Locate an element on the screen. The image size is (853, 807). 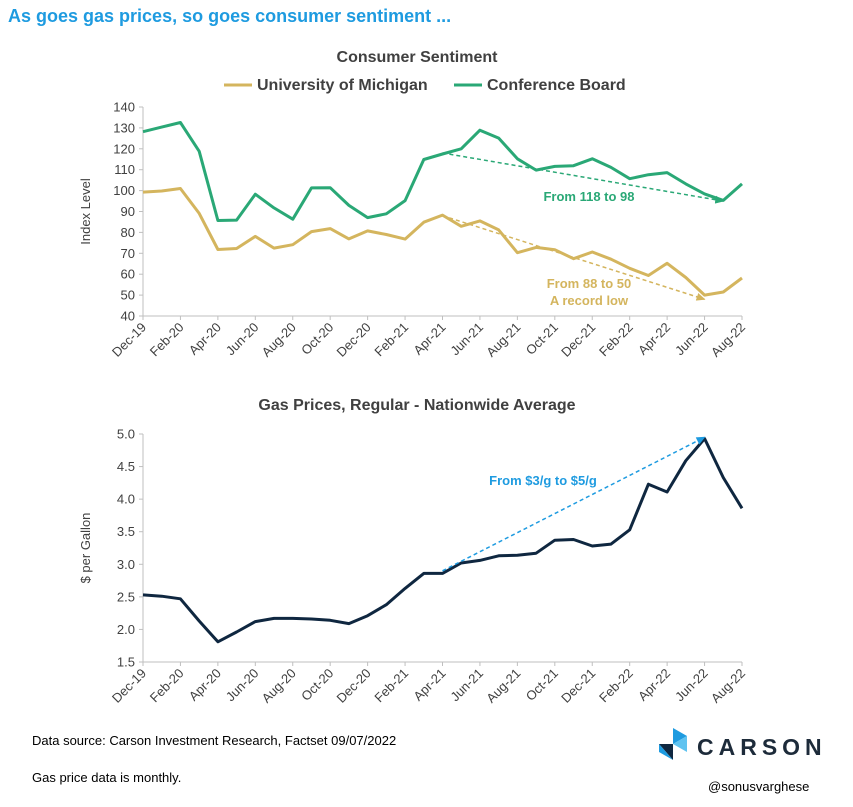
y-tick-label: 80 is located at coordinates (128, 232).